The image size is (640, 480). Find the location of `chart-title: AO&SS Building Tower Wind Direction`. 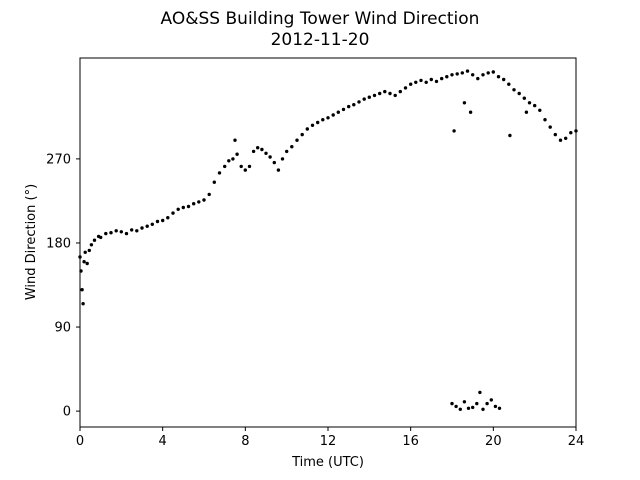

chart-title: AO&SS Building Tower Wind Direction is located at coordinates (320, 19).